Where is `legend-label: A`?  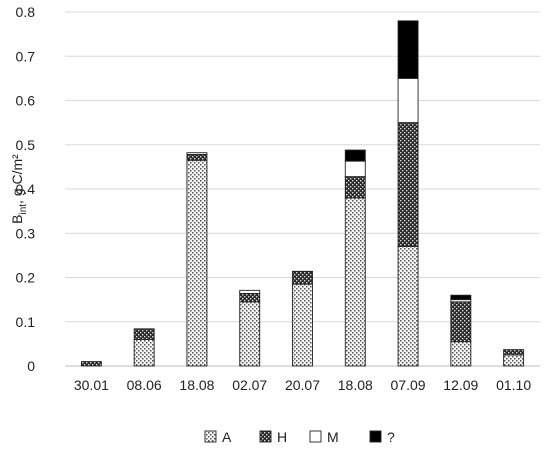
legend-label: A is located at coordinates (227, 437).